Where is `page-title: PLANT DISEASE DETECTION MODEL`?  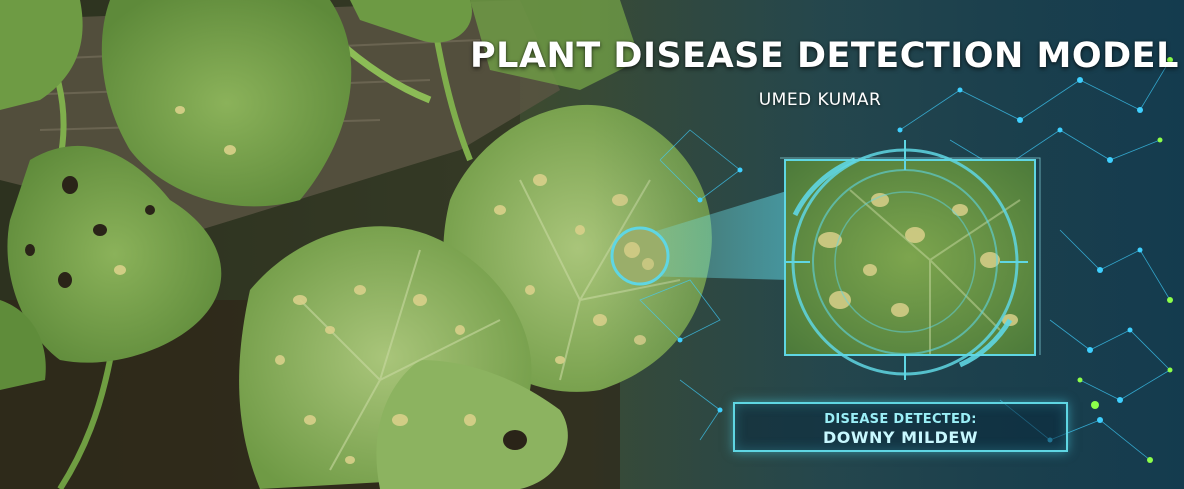 page-title: PLANT DISEASE DETECTION MODEL is located at coordinates (824, 56).